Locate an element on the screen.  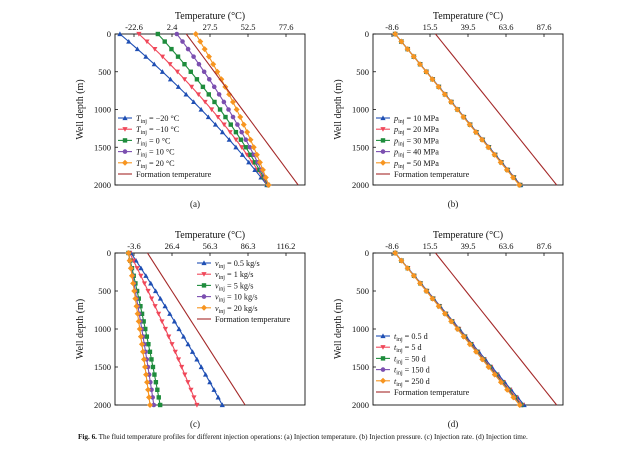
caption-label: Fig. 6. is located at coordinates (87, 437).